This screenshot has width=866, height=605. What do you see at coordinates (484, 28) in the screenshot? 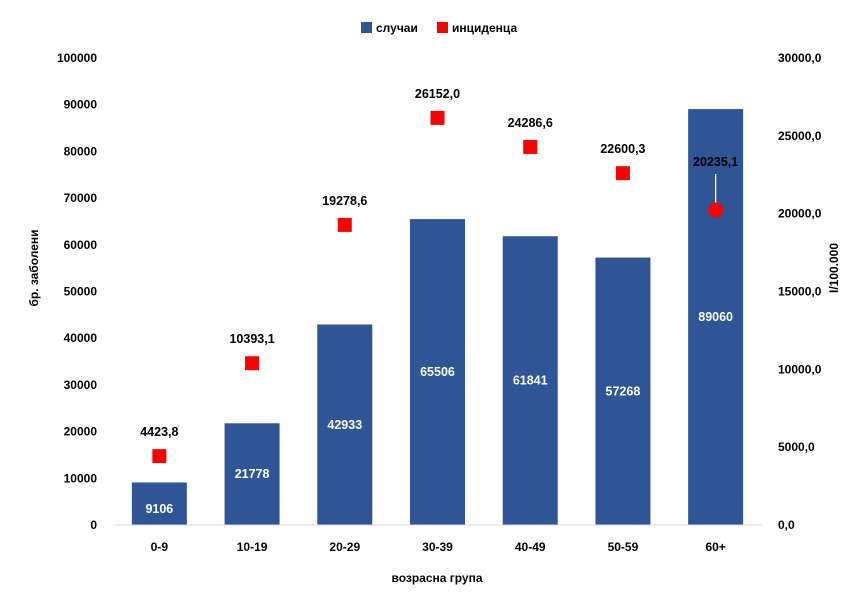
I see `legend-label-incidence: инциденца` at bounding box center [484, 28].